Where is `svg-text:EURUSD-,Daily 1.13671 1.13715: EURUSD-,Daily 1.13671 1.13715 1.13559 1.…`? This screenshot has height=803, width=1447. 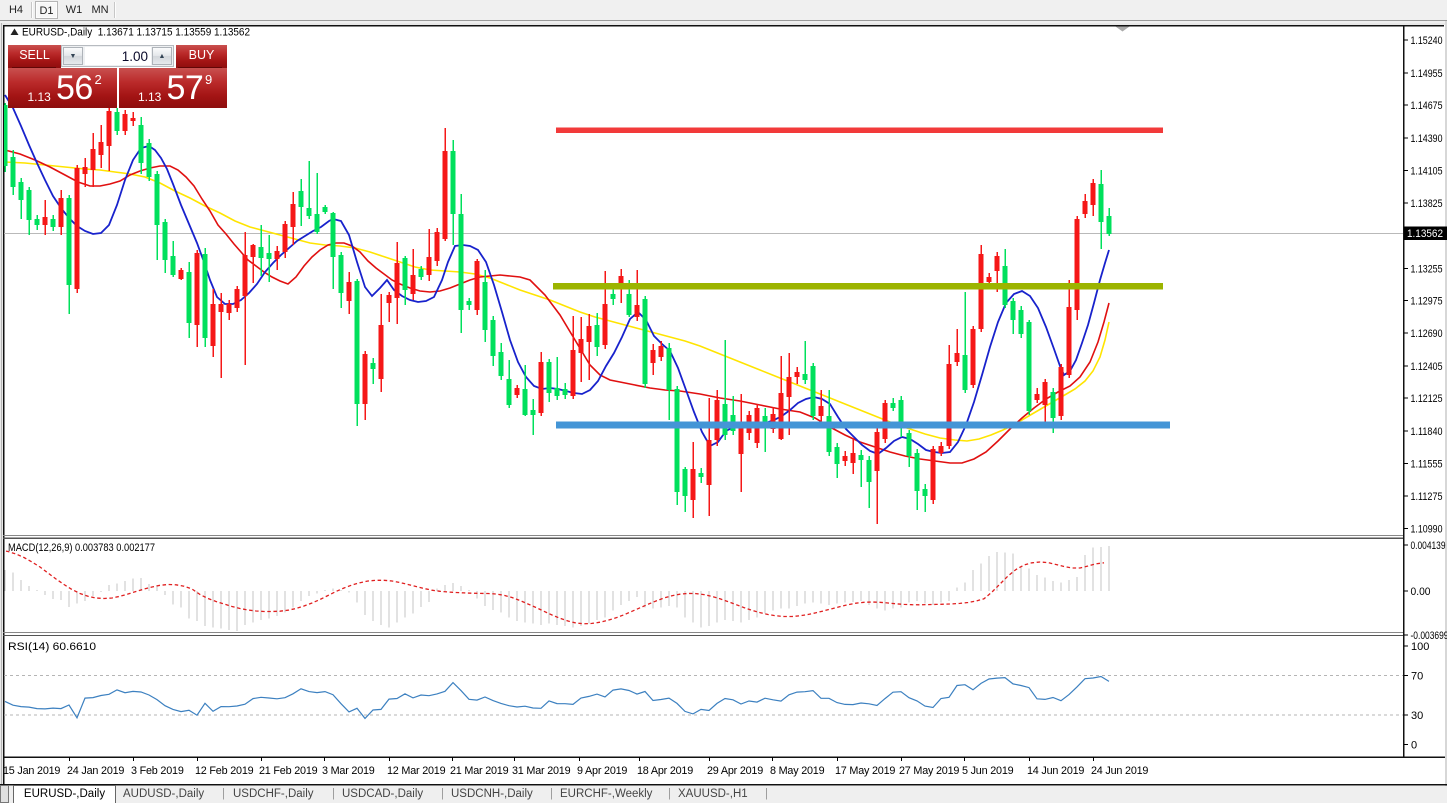 svg-text:EURUSD-,Daily 1.13671 1.13715: EURUSD-,Daily 1.13671 1.13715 1.13559 1.… is located at coordinates (136, 33).